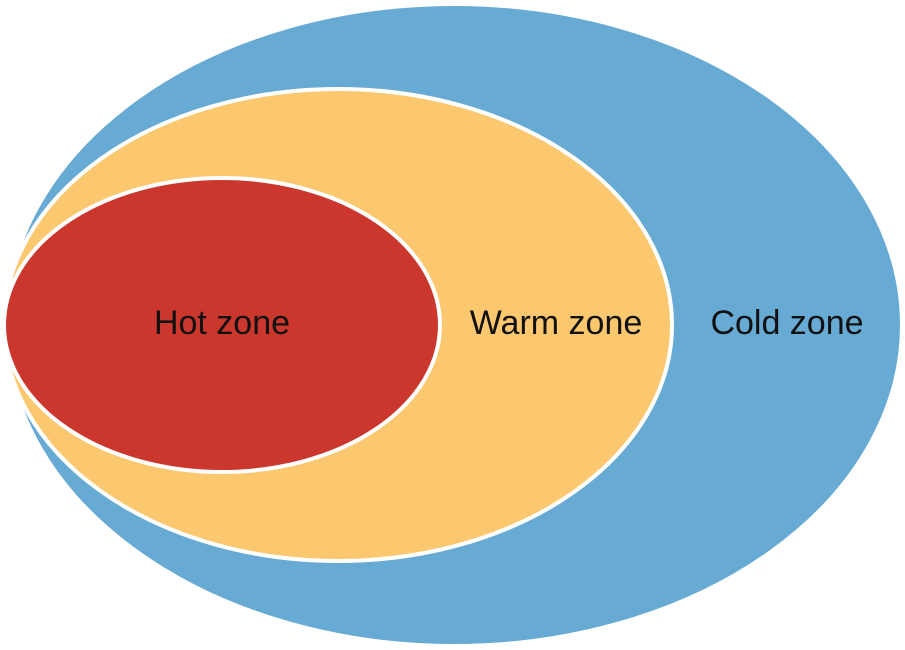 Image resolution: width=905 pixels, height=650 pixels. I want to click on hot-zone-label: Hot zone, so click(222, 323).